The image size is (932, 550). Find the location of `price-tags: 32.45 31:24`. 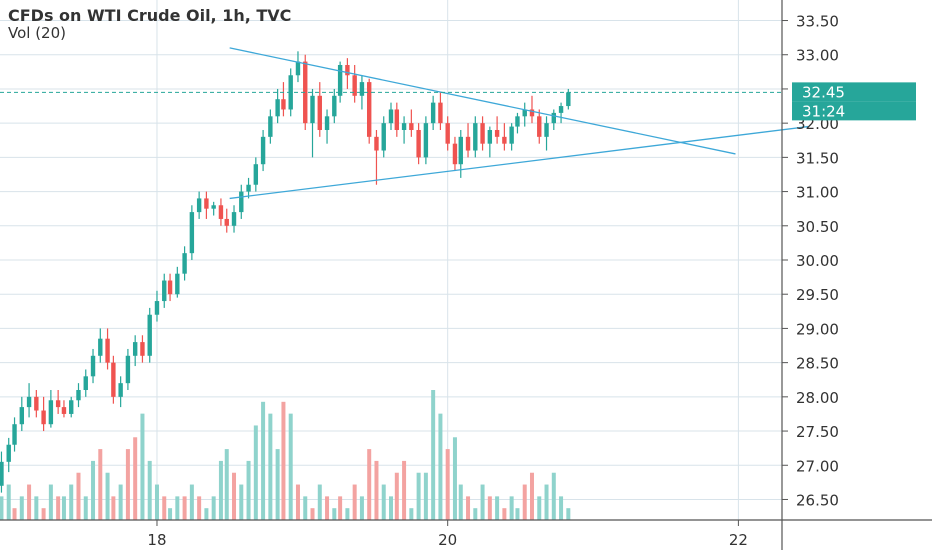

price-tags: 32.45 31:24 is located at coordinates (854, 101).